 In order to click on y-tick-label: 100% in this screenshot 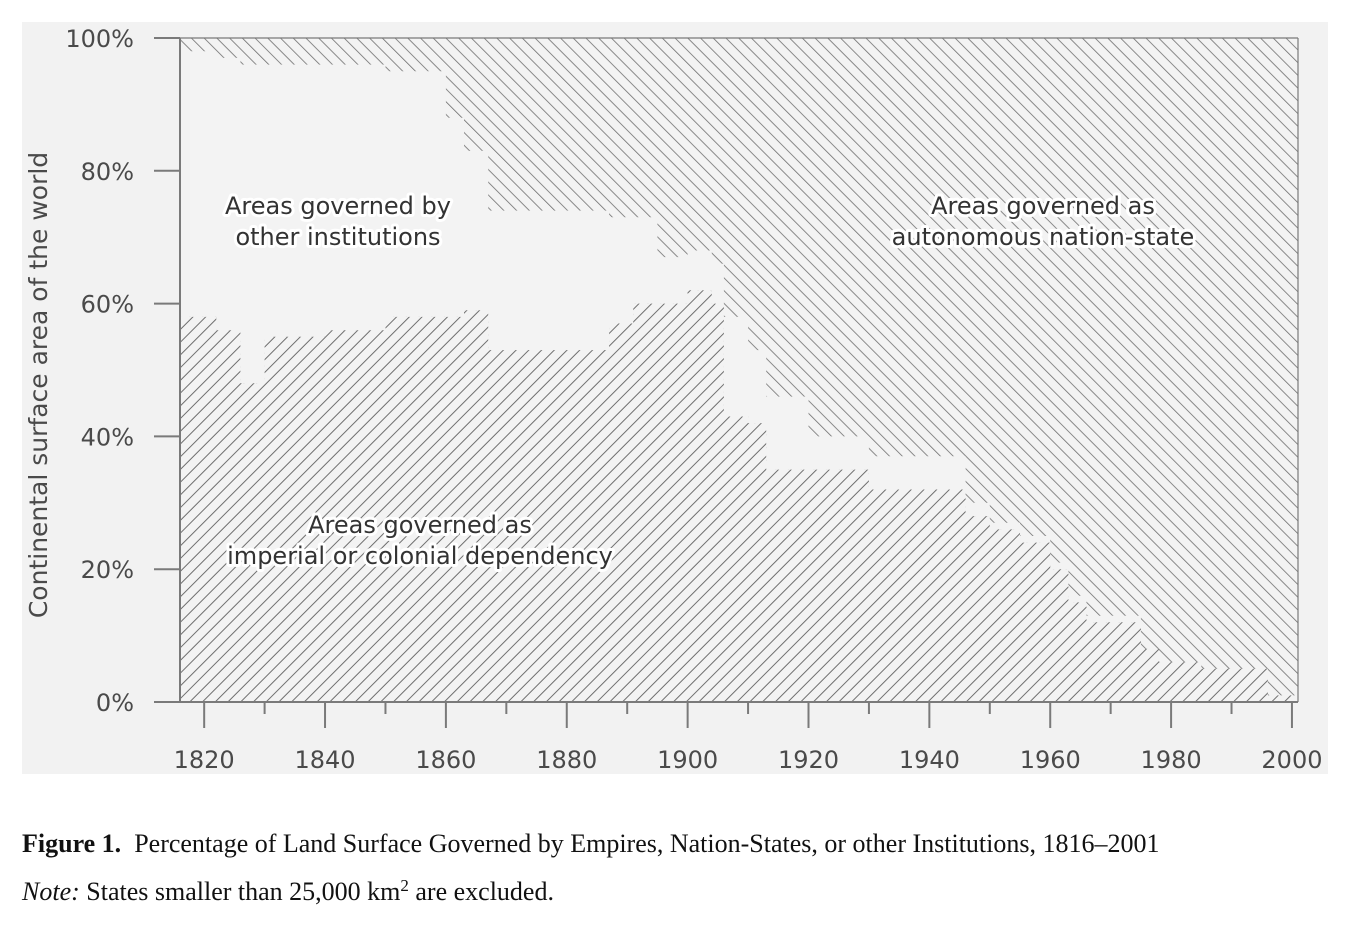, I will do `click(99, 39)`.